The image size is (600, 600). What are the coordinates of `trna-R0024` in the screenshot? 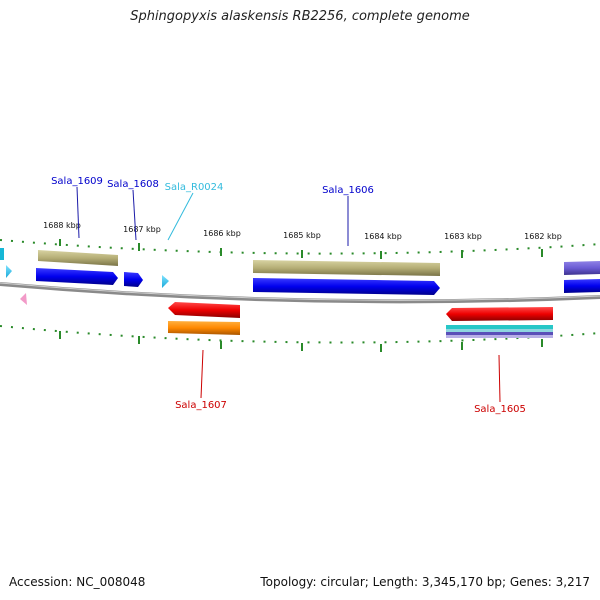 It's located at (165, 281).